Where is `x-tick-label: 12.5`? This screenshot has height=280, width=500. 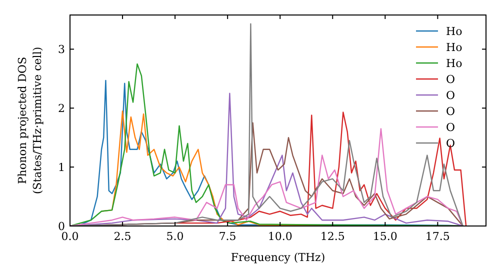
x-tick-label: 12.5 is located at coordinates (332, 236).